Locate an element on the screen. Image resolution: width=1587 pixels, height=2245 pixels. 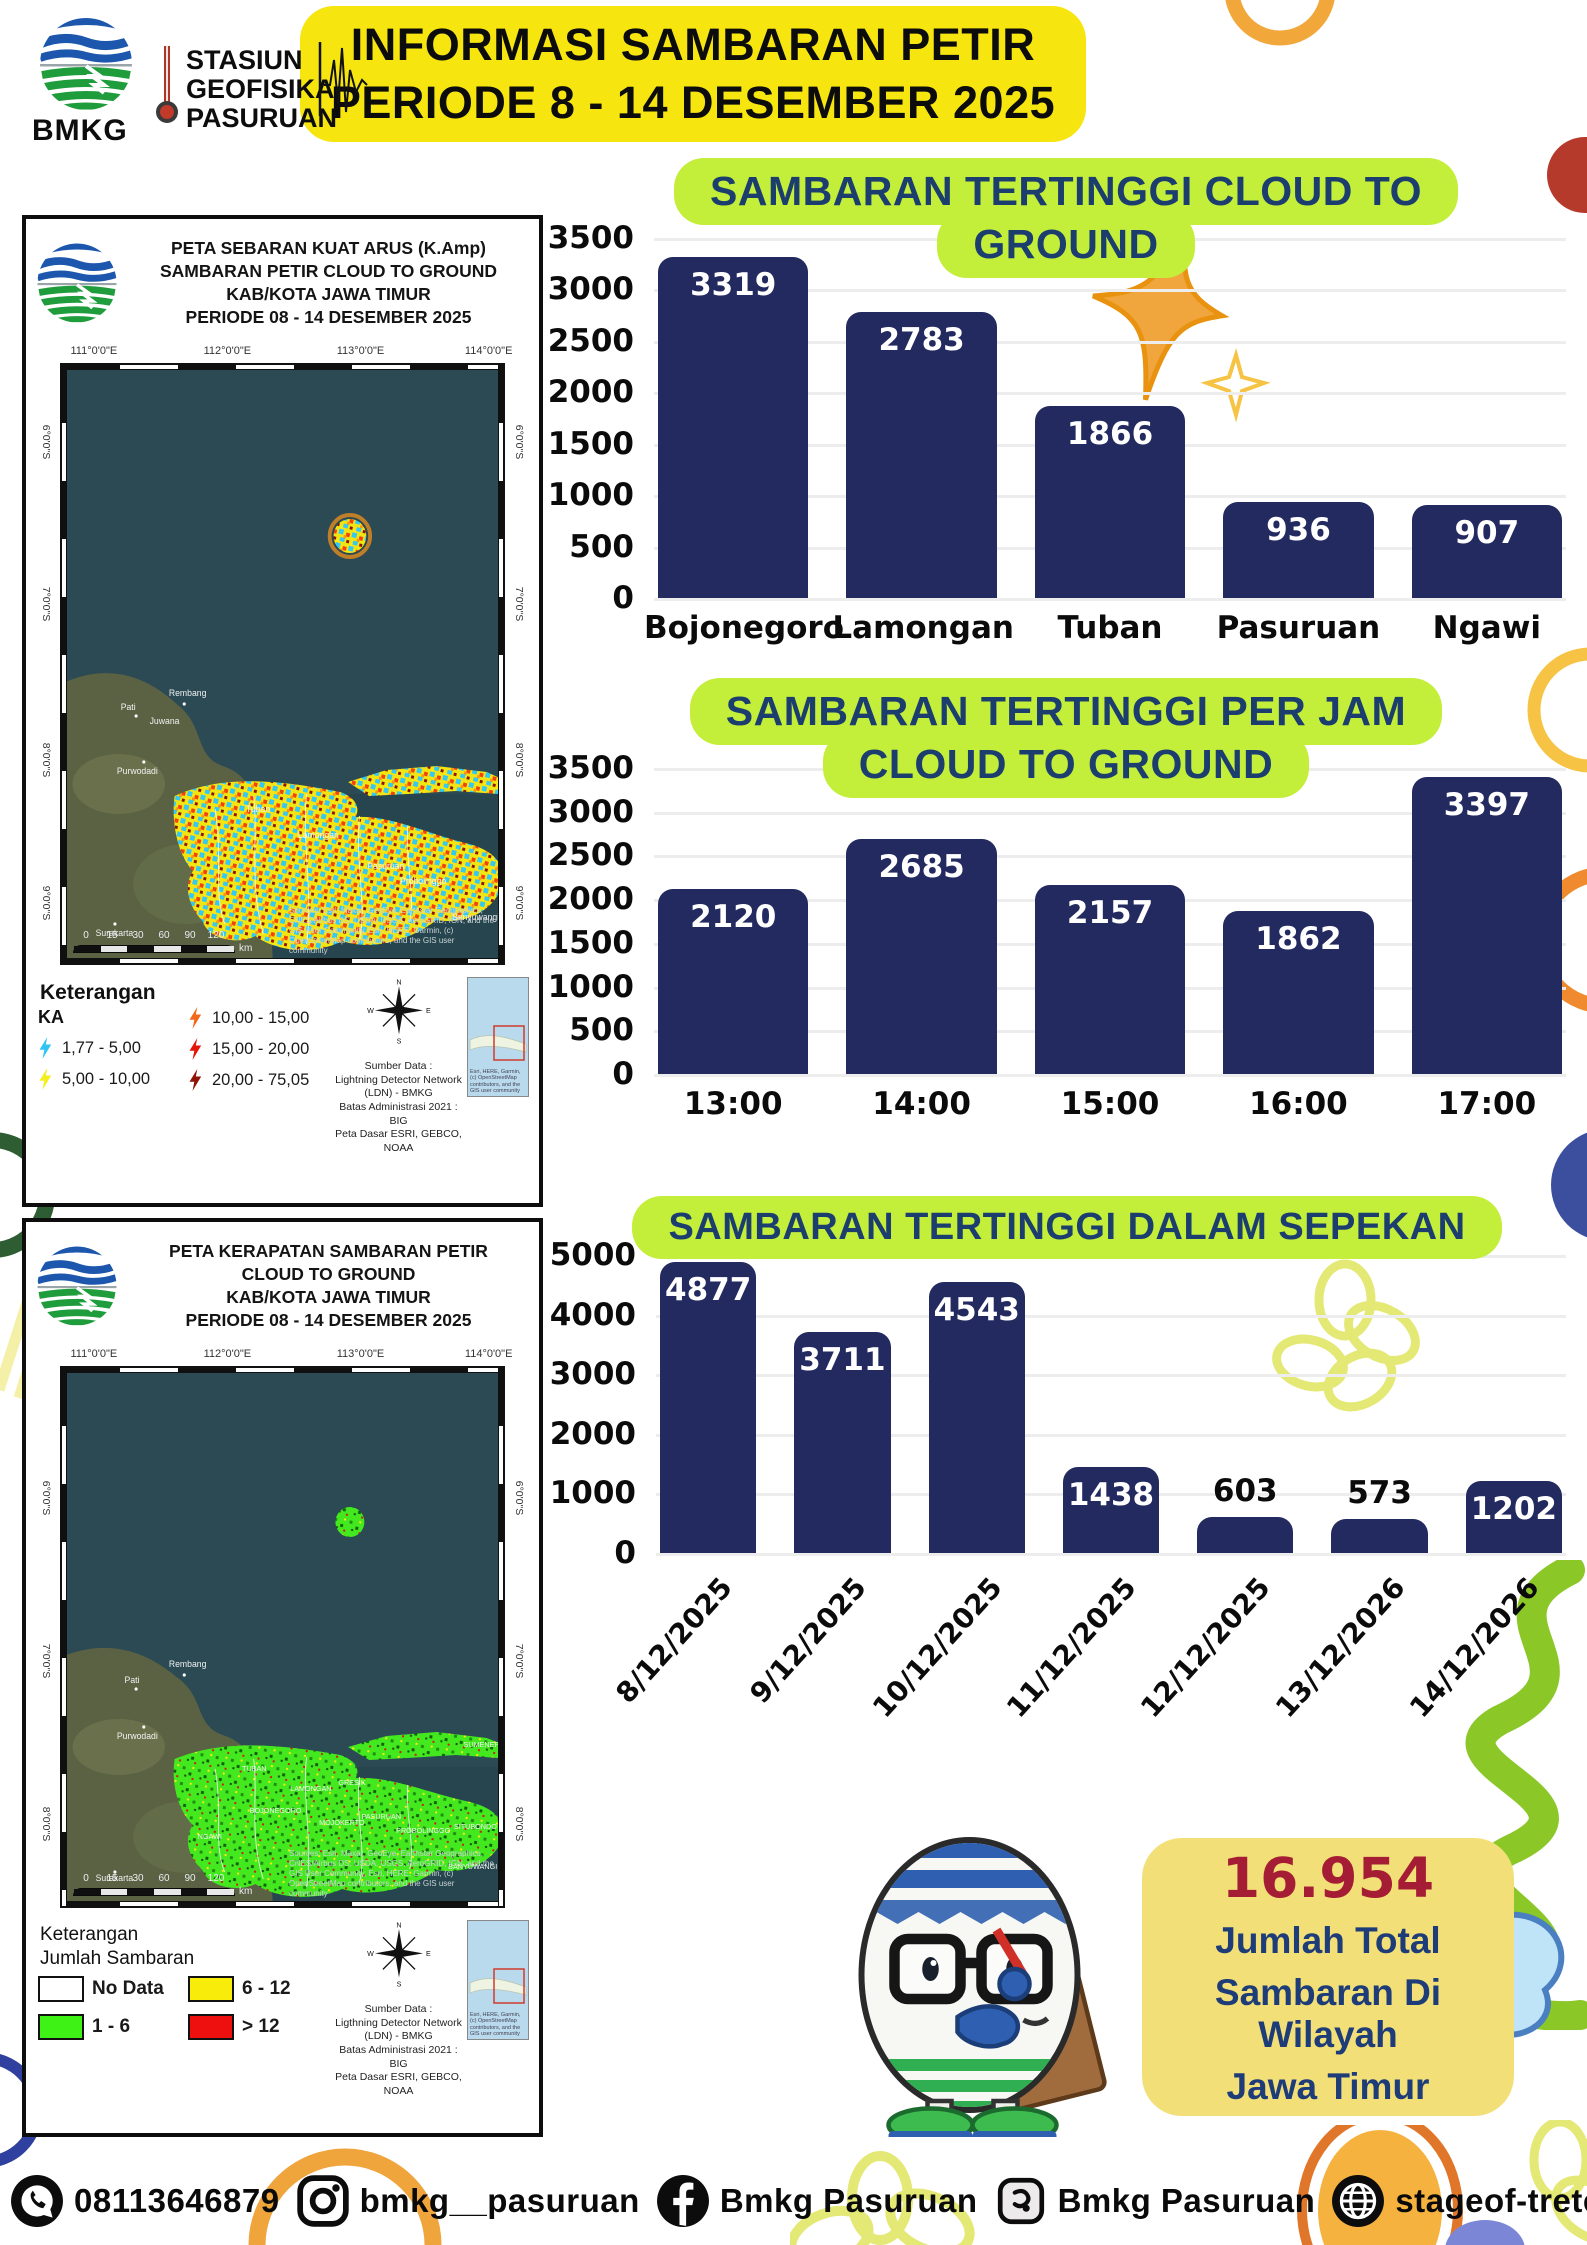
map-place-label: Purwodadi is located at coordinates (137, 1736).